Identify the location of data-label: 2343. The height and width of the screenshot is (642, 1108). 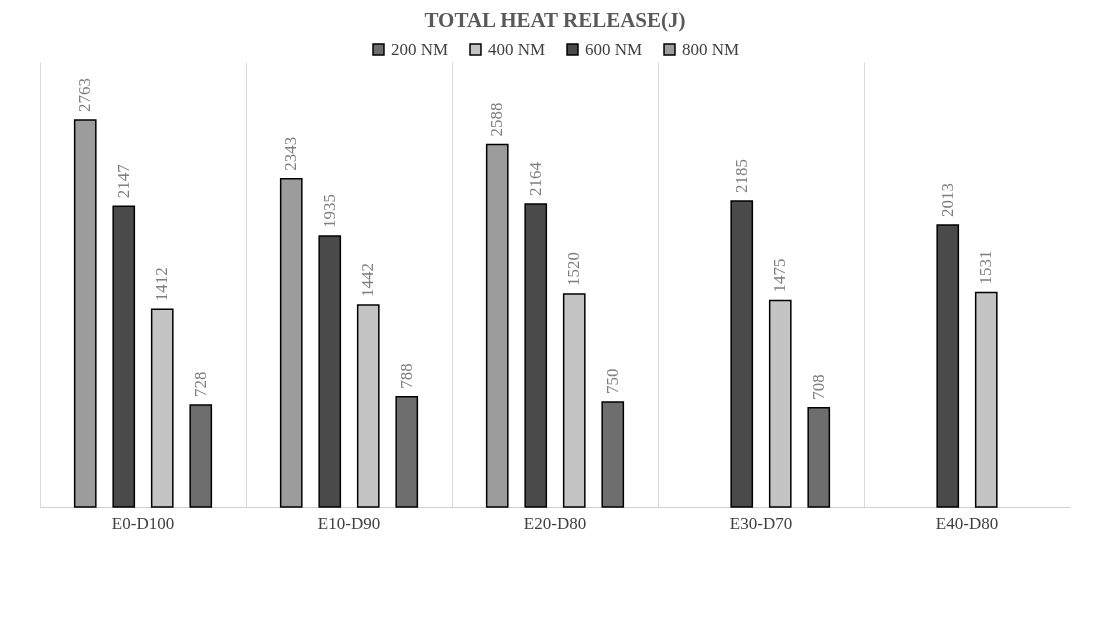
(291, 153).